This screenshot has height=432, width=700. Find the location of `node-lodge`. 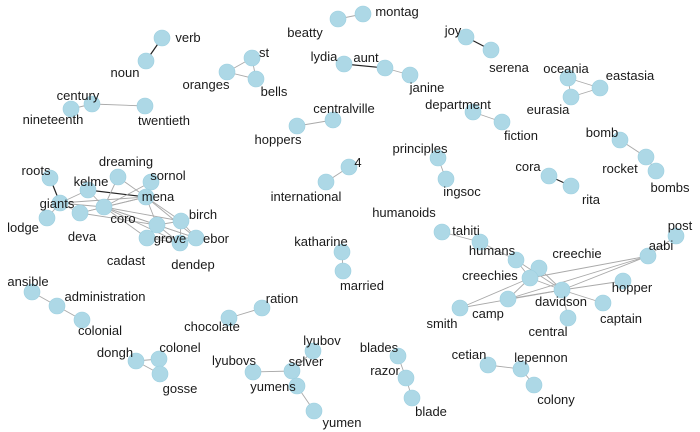

node-lodge is located at coordinates (47, 218).